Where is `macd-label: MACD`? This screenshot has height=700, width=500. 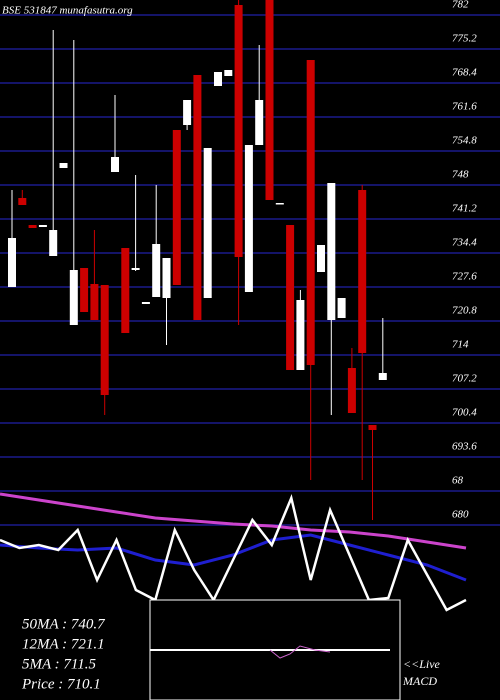 macd-label: MACD is located at coordinates (419, 681).